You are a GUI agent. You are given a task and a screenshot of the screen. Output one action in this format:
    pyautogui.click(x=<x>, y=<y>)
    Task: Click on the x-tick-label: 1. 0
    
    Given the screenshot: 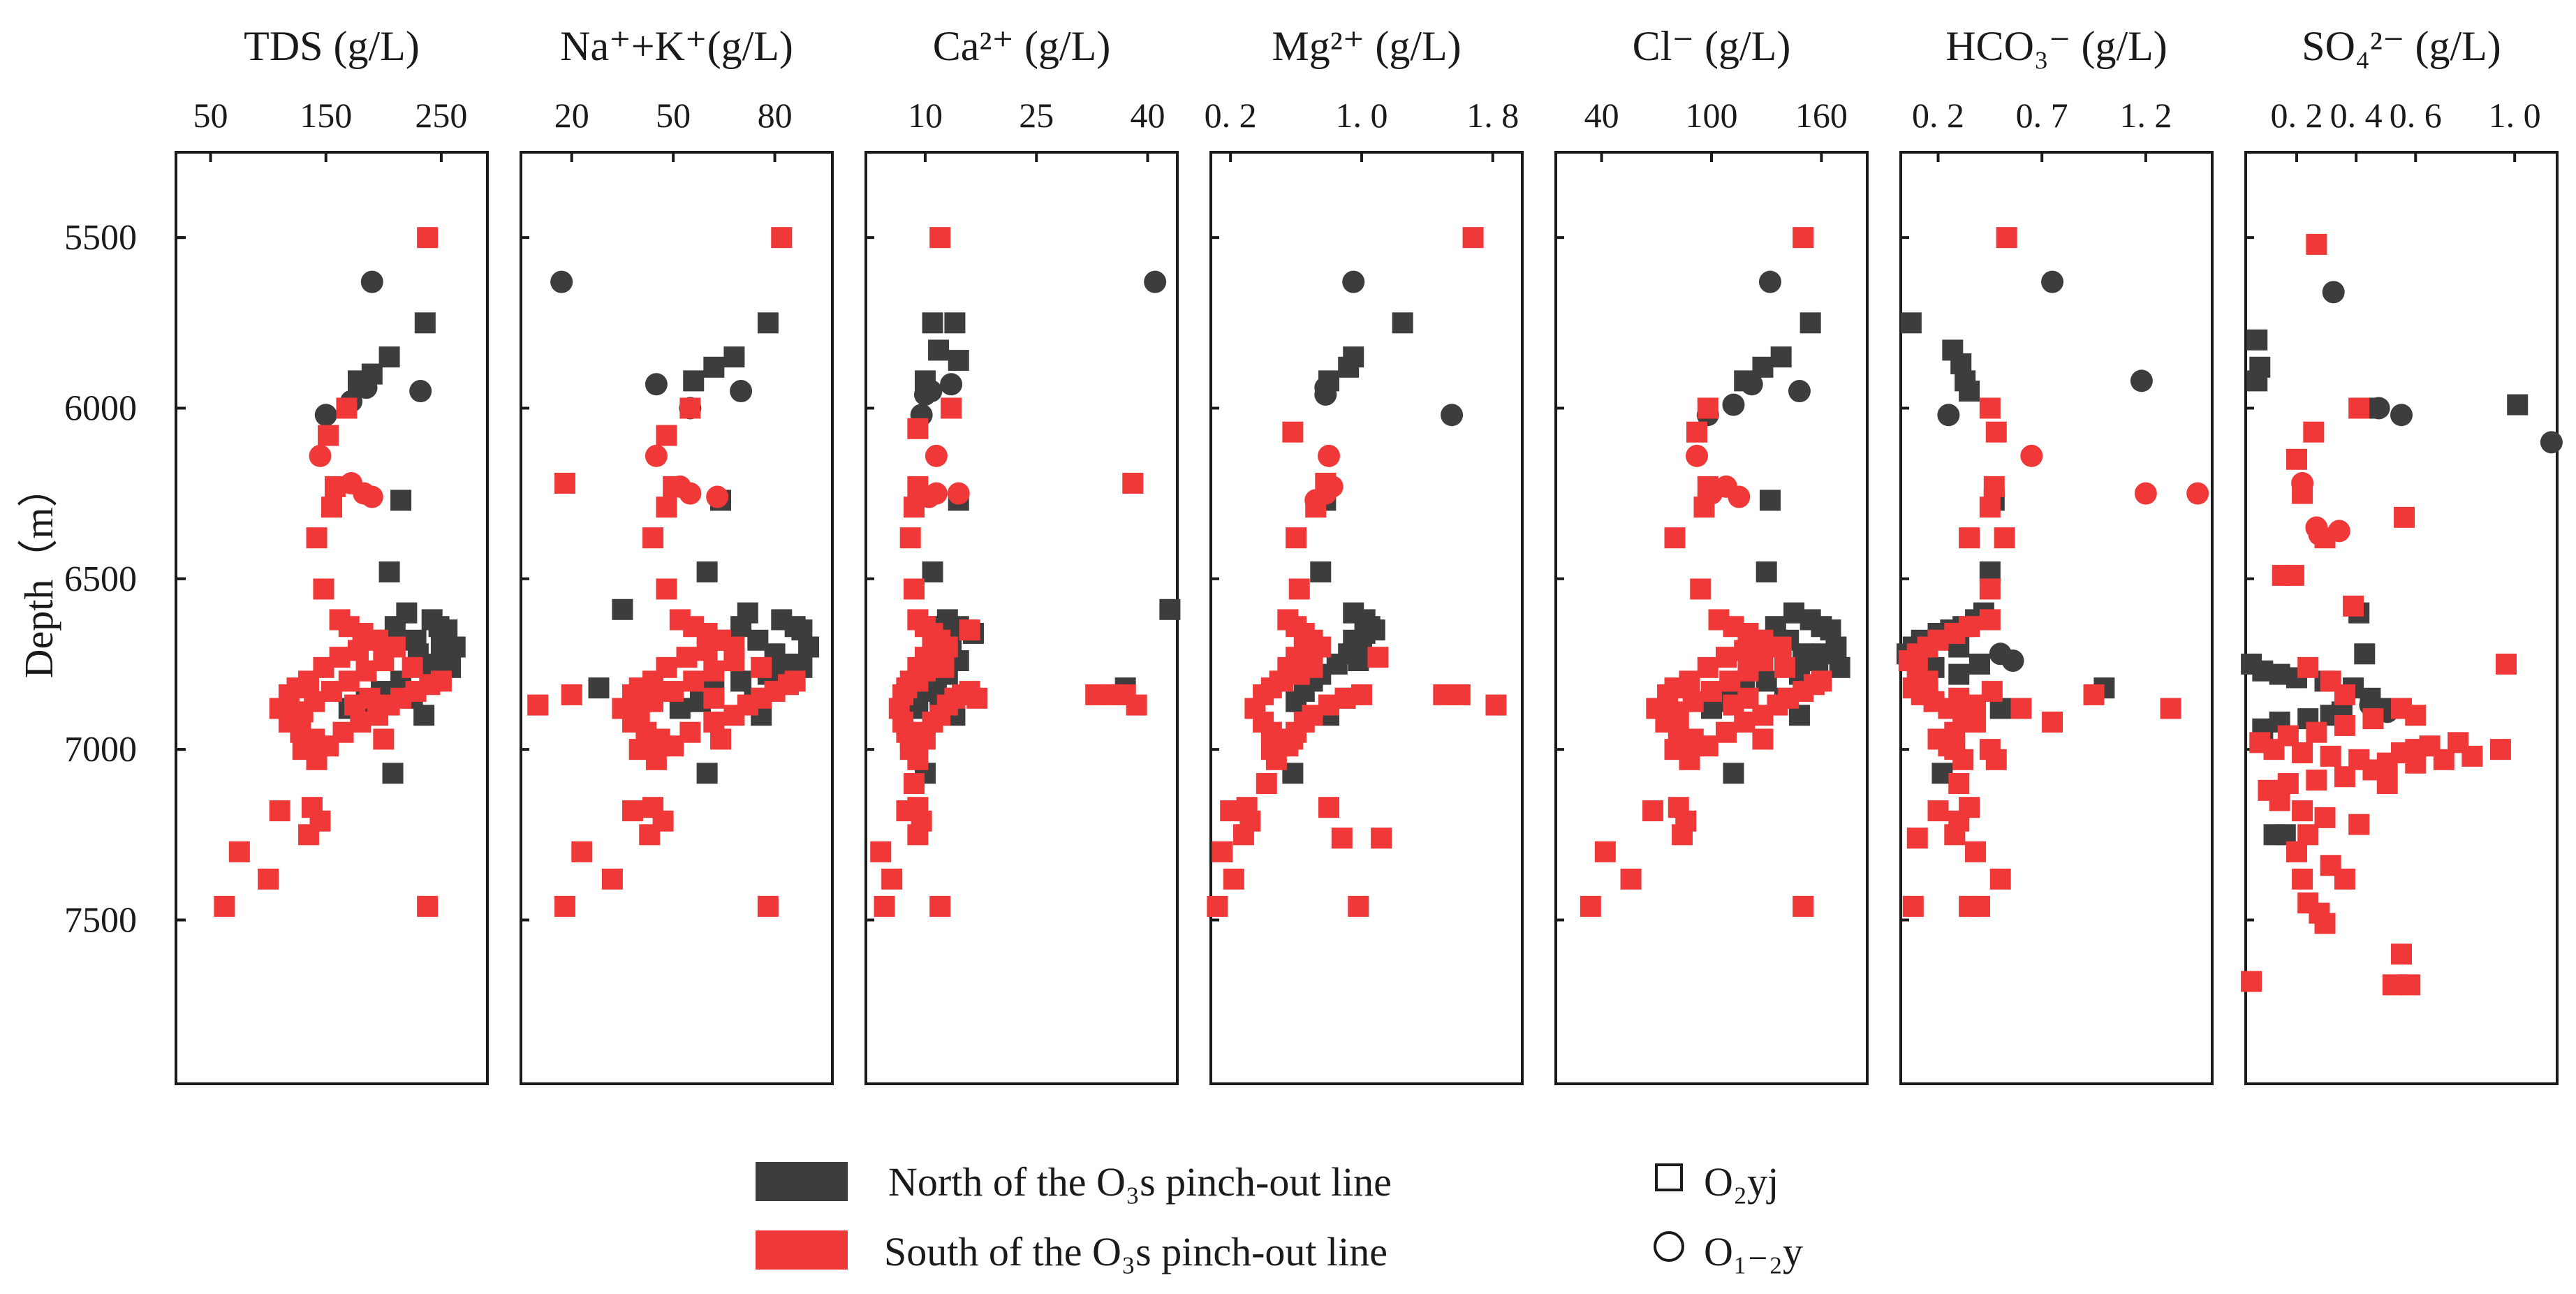 What is the action you would take?
    pyautogui.click(x=1361, y=116)
    